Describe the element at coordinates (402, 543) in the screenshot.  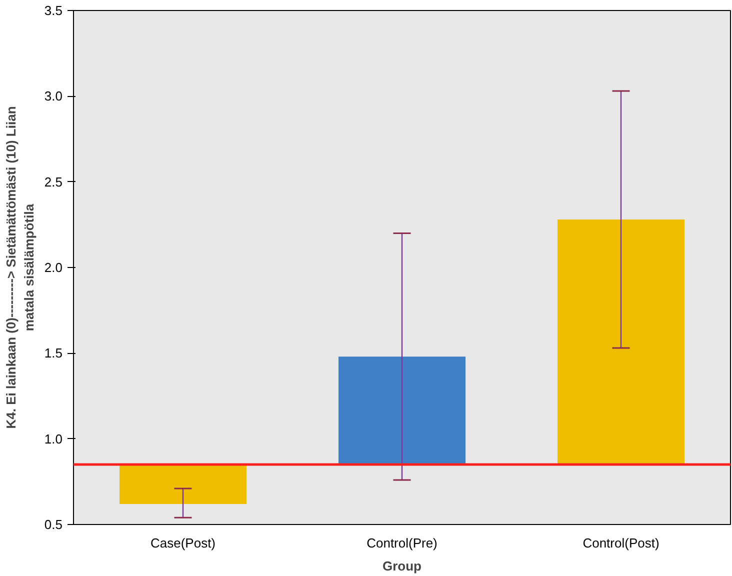
I see `x-tick-label: Control(Pre)` at that location.